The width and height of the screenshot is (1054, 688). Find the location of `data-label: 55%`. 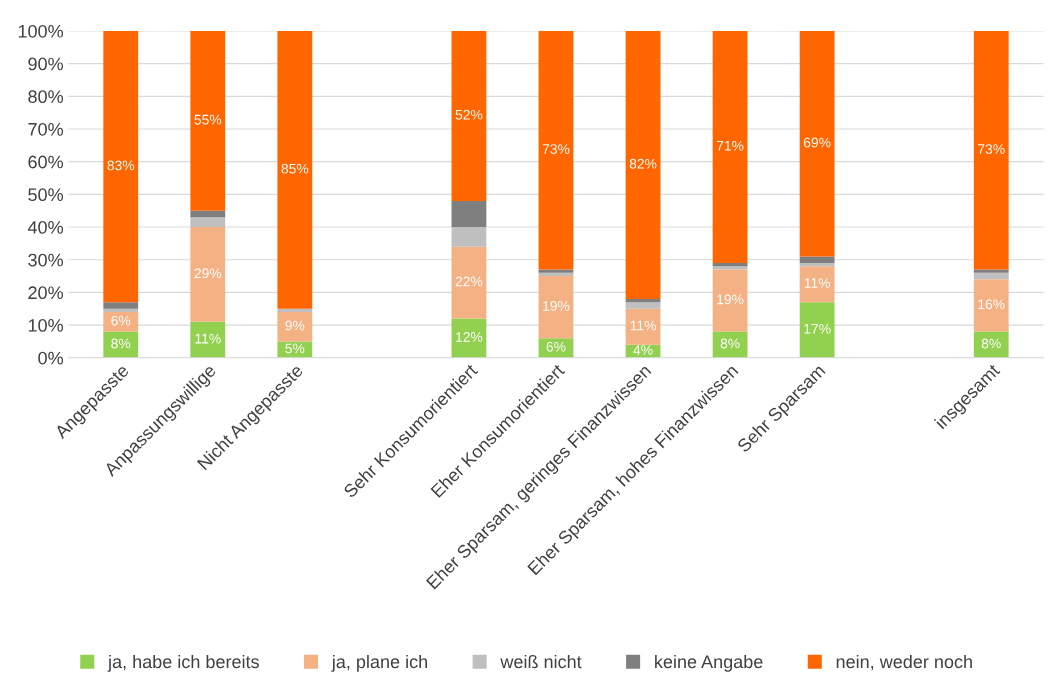

data-label: 55% is located at coordinates (208, 119).